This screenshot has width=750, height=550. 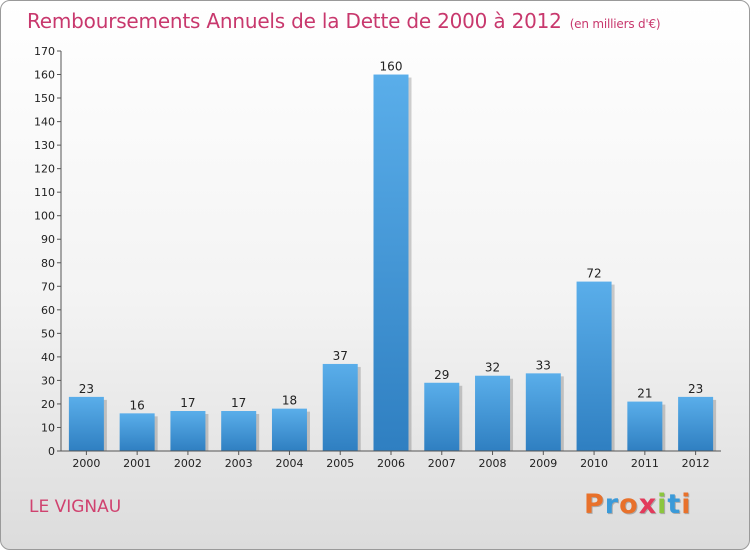 I want to click on x-tick-label: 2009, so click(x=543, y=463).